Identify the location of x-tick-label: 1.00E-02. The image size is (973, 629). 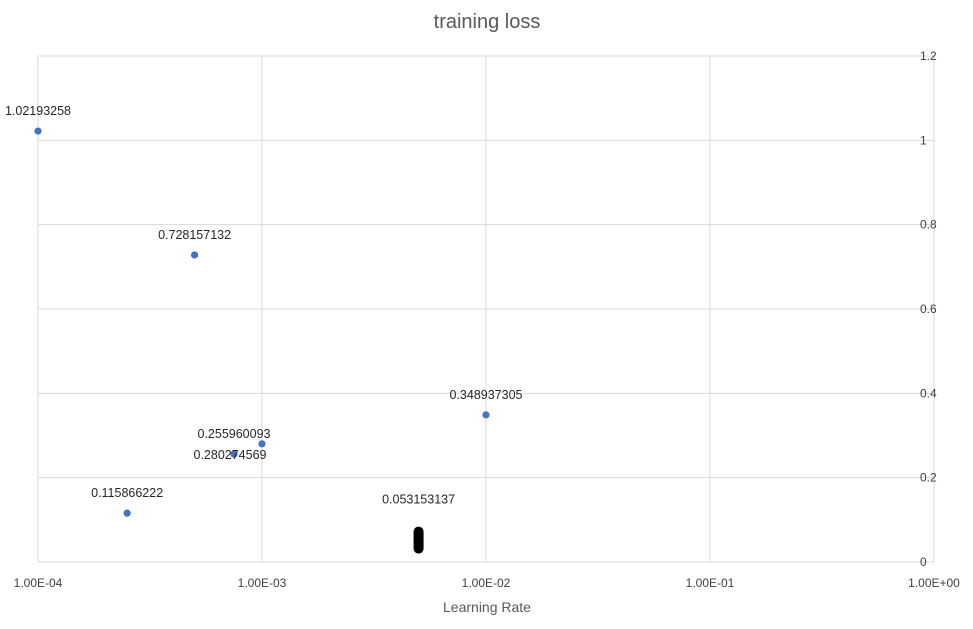
(486, 583).